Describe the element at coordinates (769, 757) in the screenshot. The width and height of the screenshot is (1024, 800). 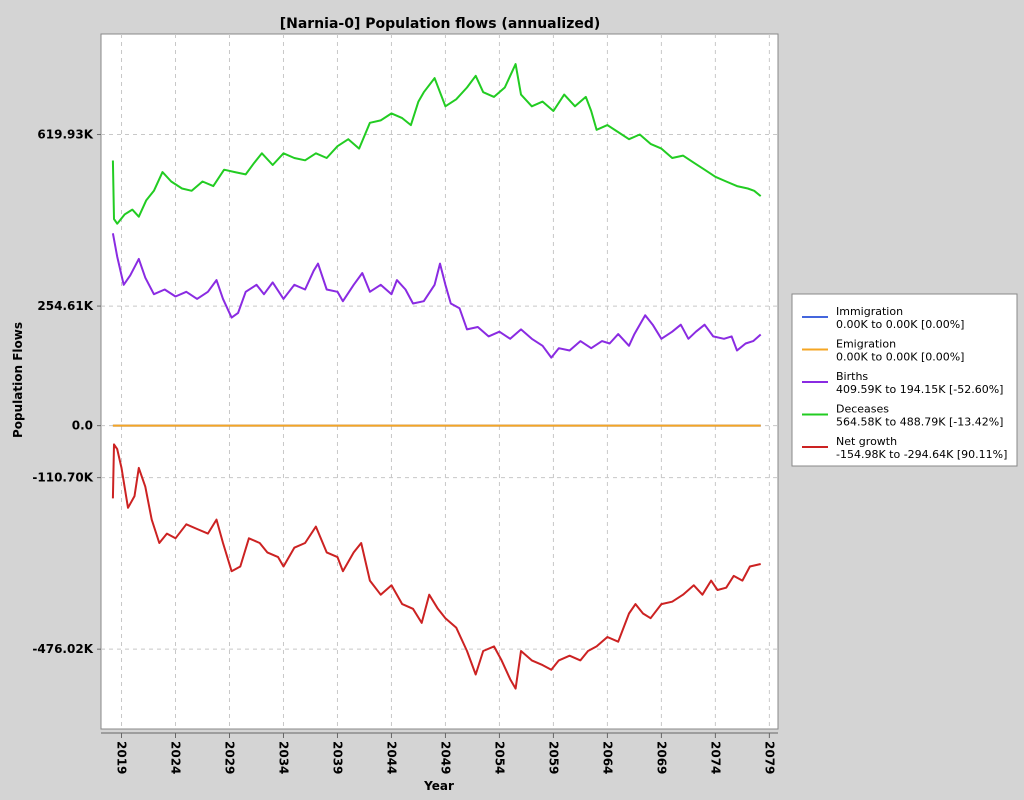
I see `x-tick-label: 2079` at that location.